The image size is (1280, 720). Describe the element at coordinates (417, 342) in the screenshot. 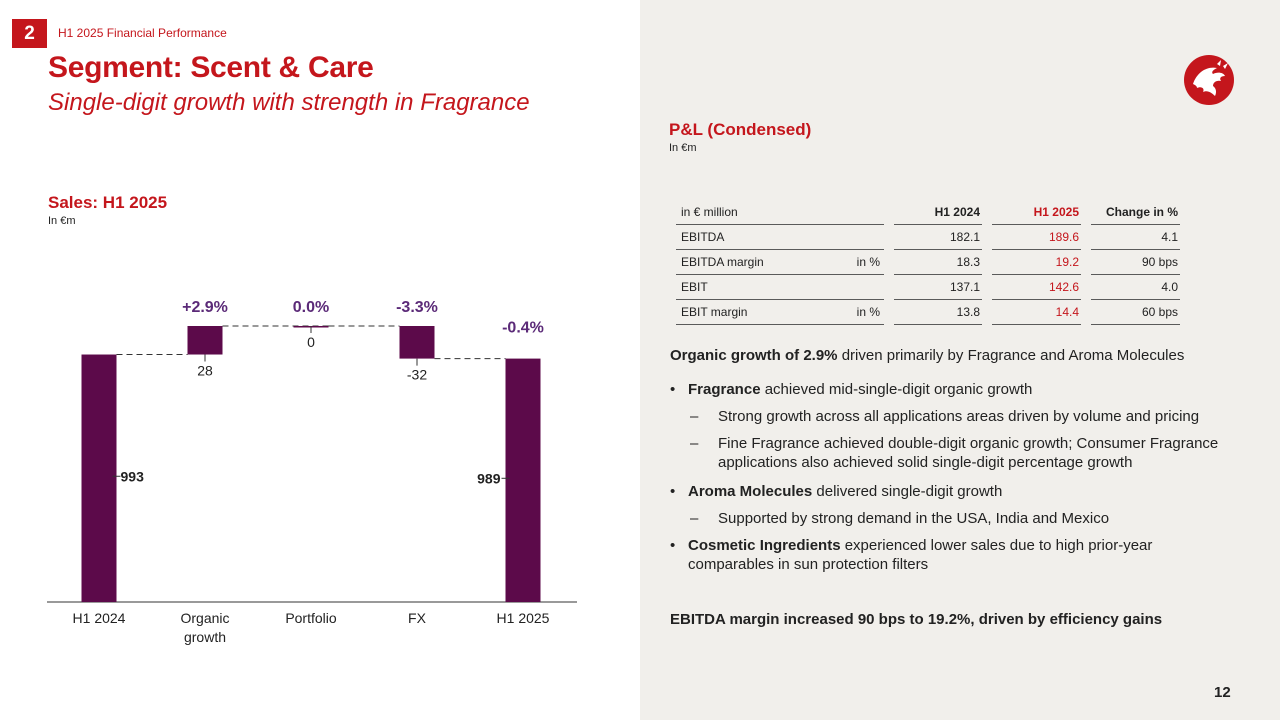

I see `bar-fx` at that location.